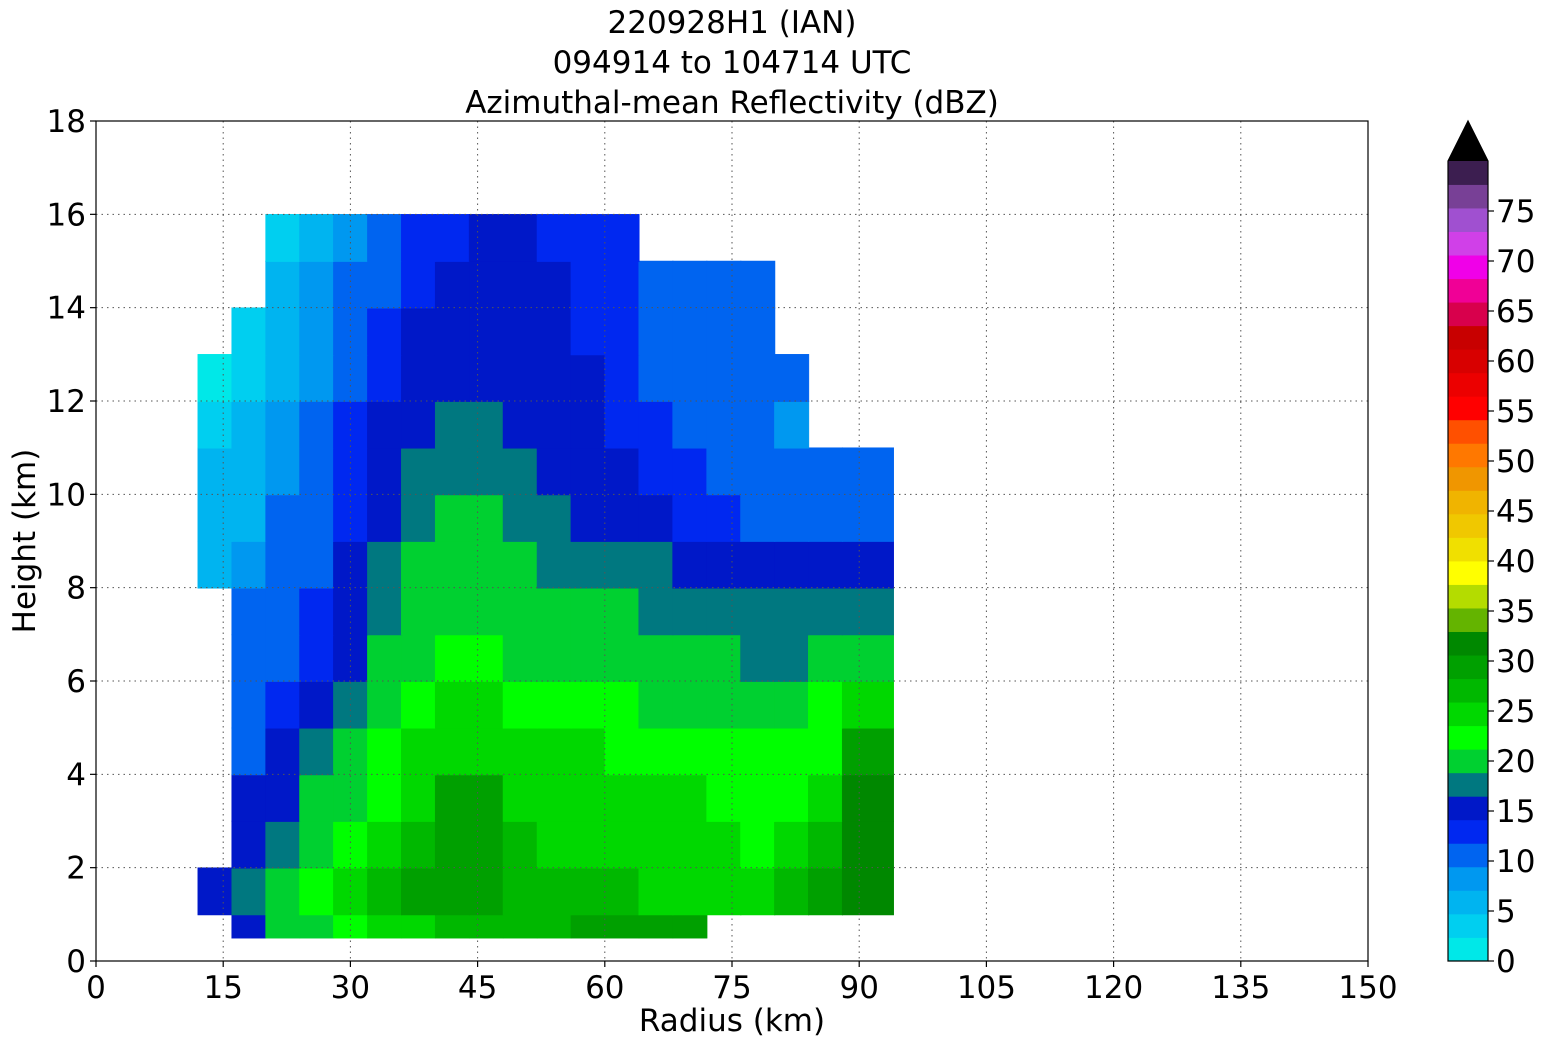  Describe the element at coordinates (66, 122) in the screenshot. I see `y-tick-label: 18` at that location.